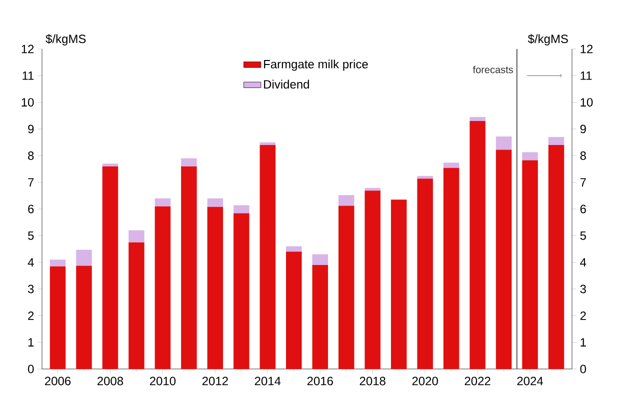 Image resolution: width=629 pixels, height=401 pixels. I want to click on x-tick-label: 2006, so click(58, 381).